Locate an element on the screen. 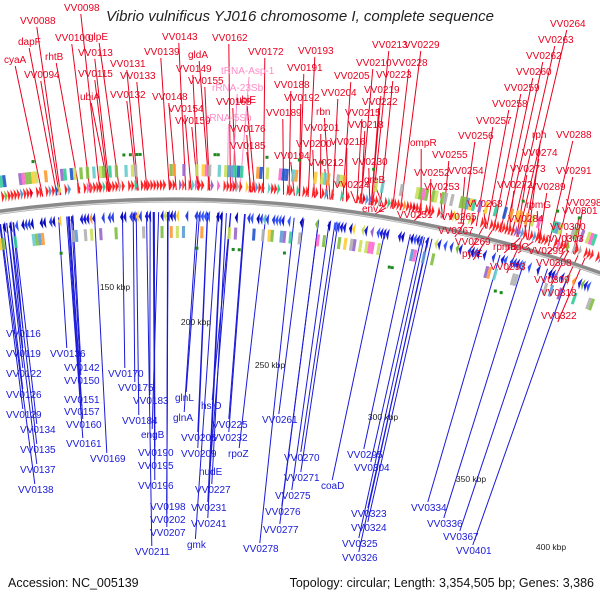 Image resolution: width=600 pixels, height=600 pixels. reverse-gene-label: VV0241 is located at coordinates (209, 524).